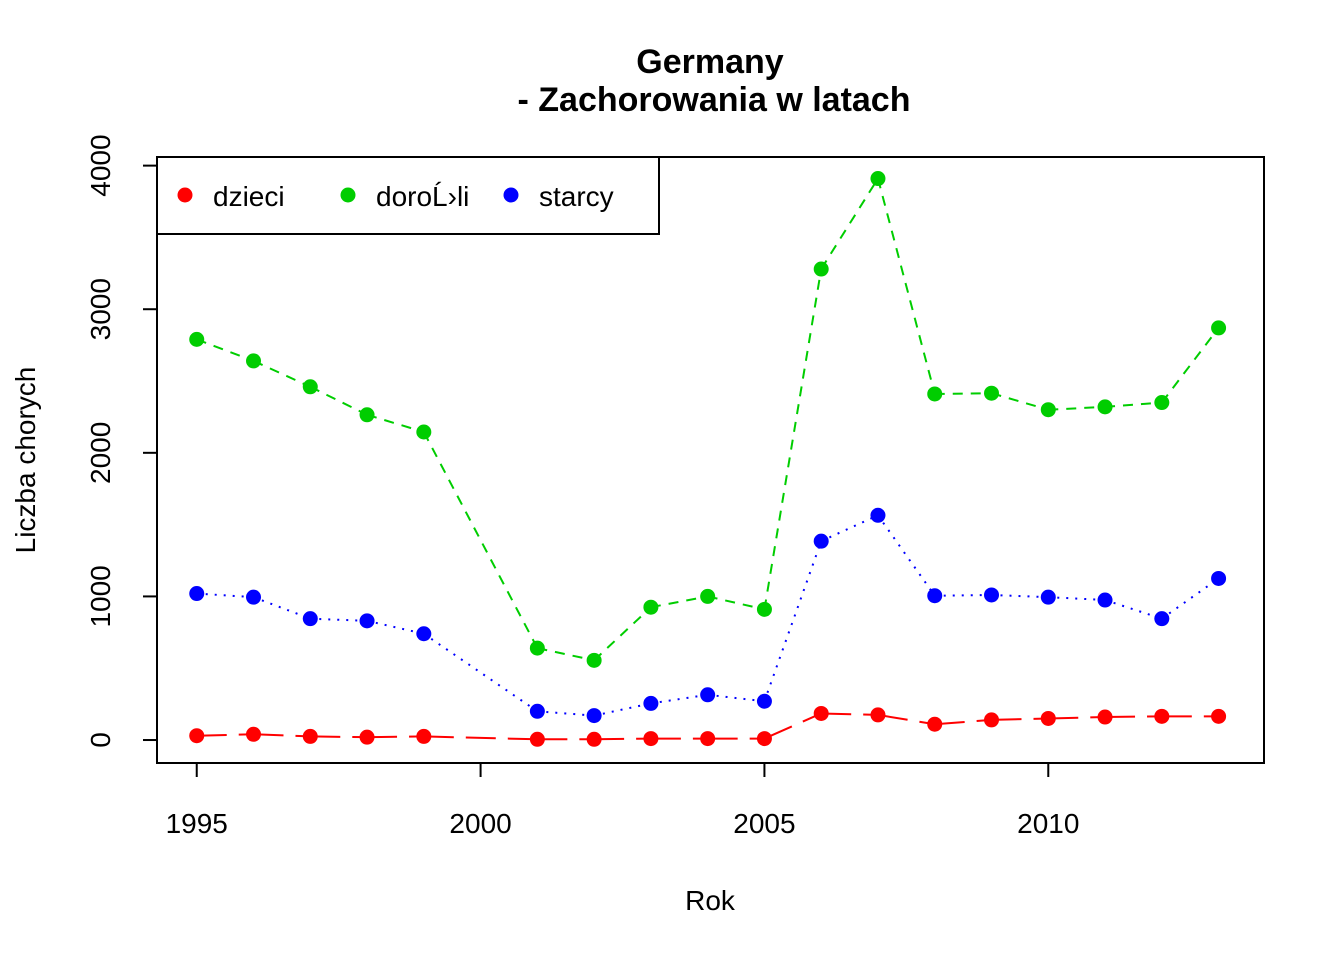  What do you see at coordinates (710, 900) in the screenshot?
I see `x-axis-label: Rok` at bounding box center [710, 900].